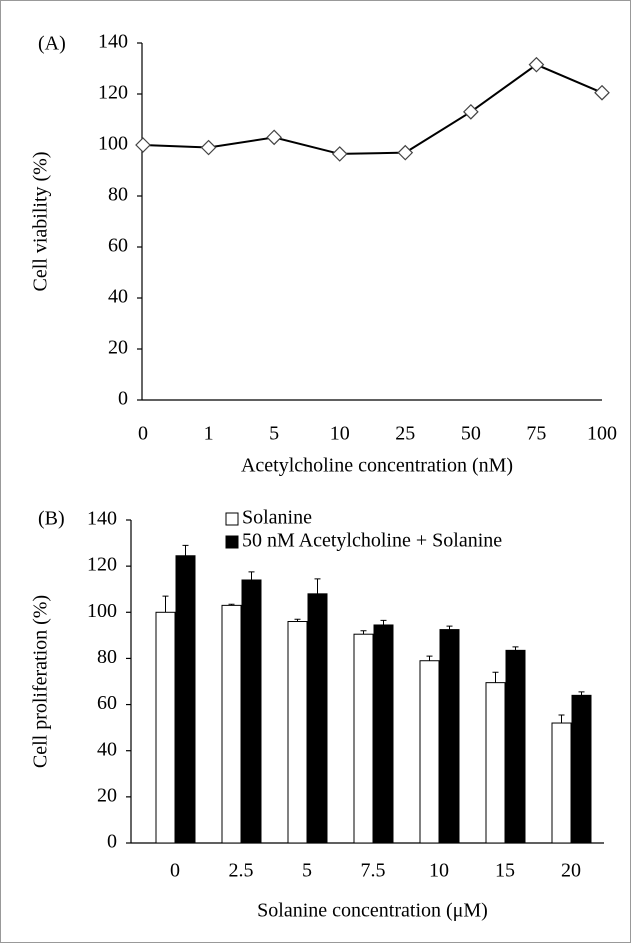 The image size is (631, 943). Describe the element at coordinates (373, 871) in the screenshot. I see `x-tick-label: 7.5` at that location.